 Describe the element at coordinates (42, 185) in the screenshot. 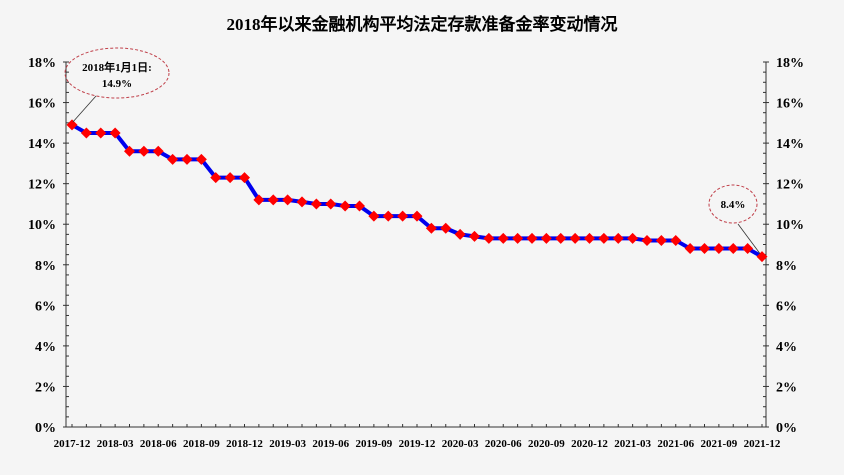

I see `left-y-tick-label: 12%` at that location.